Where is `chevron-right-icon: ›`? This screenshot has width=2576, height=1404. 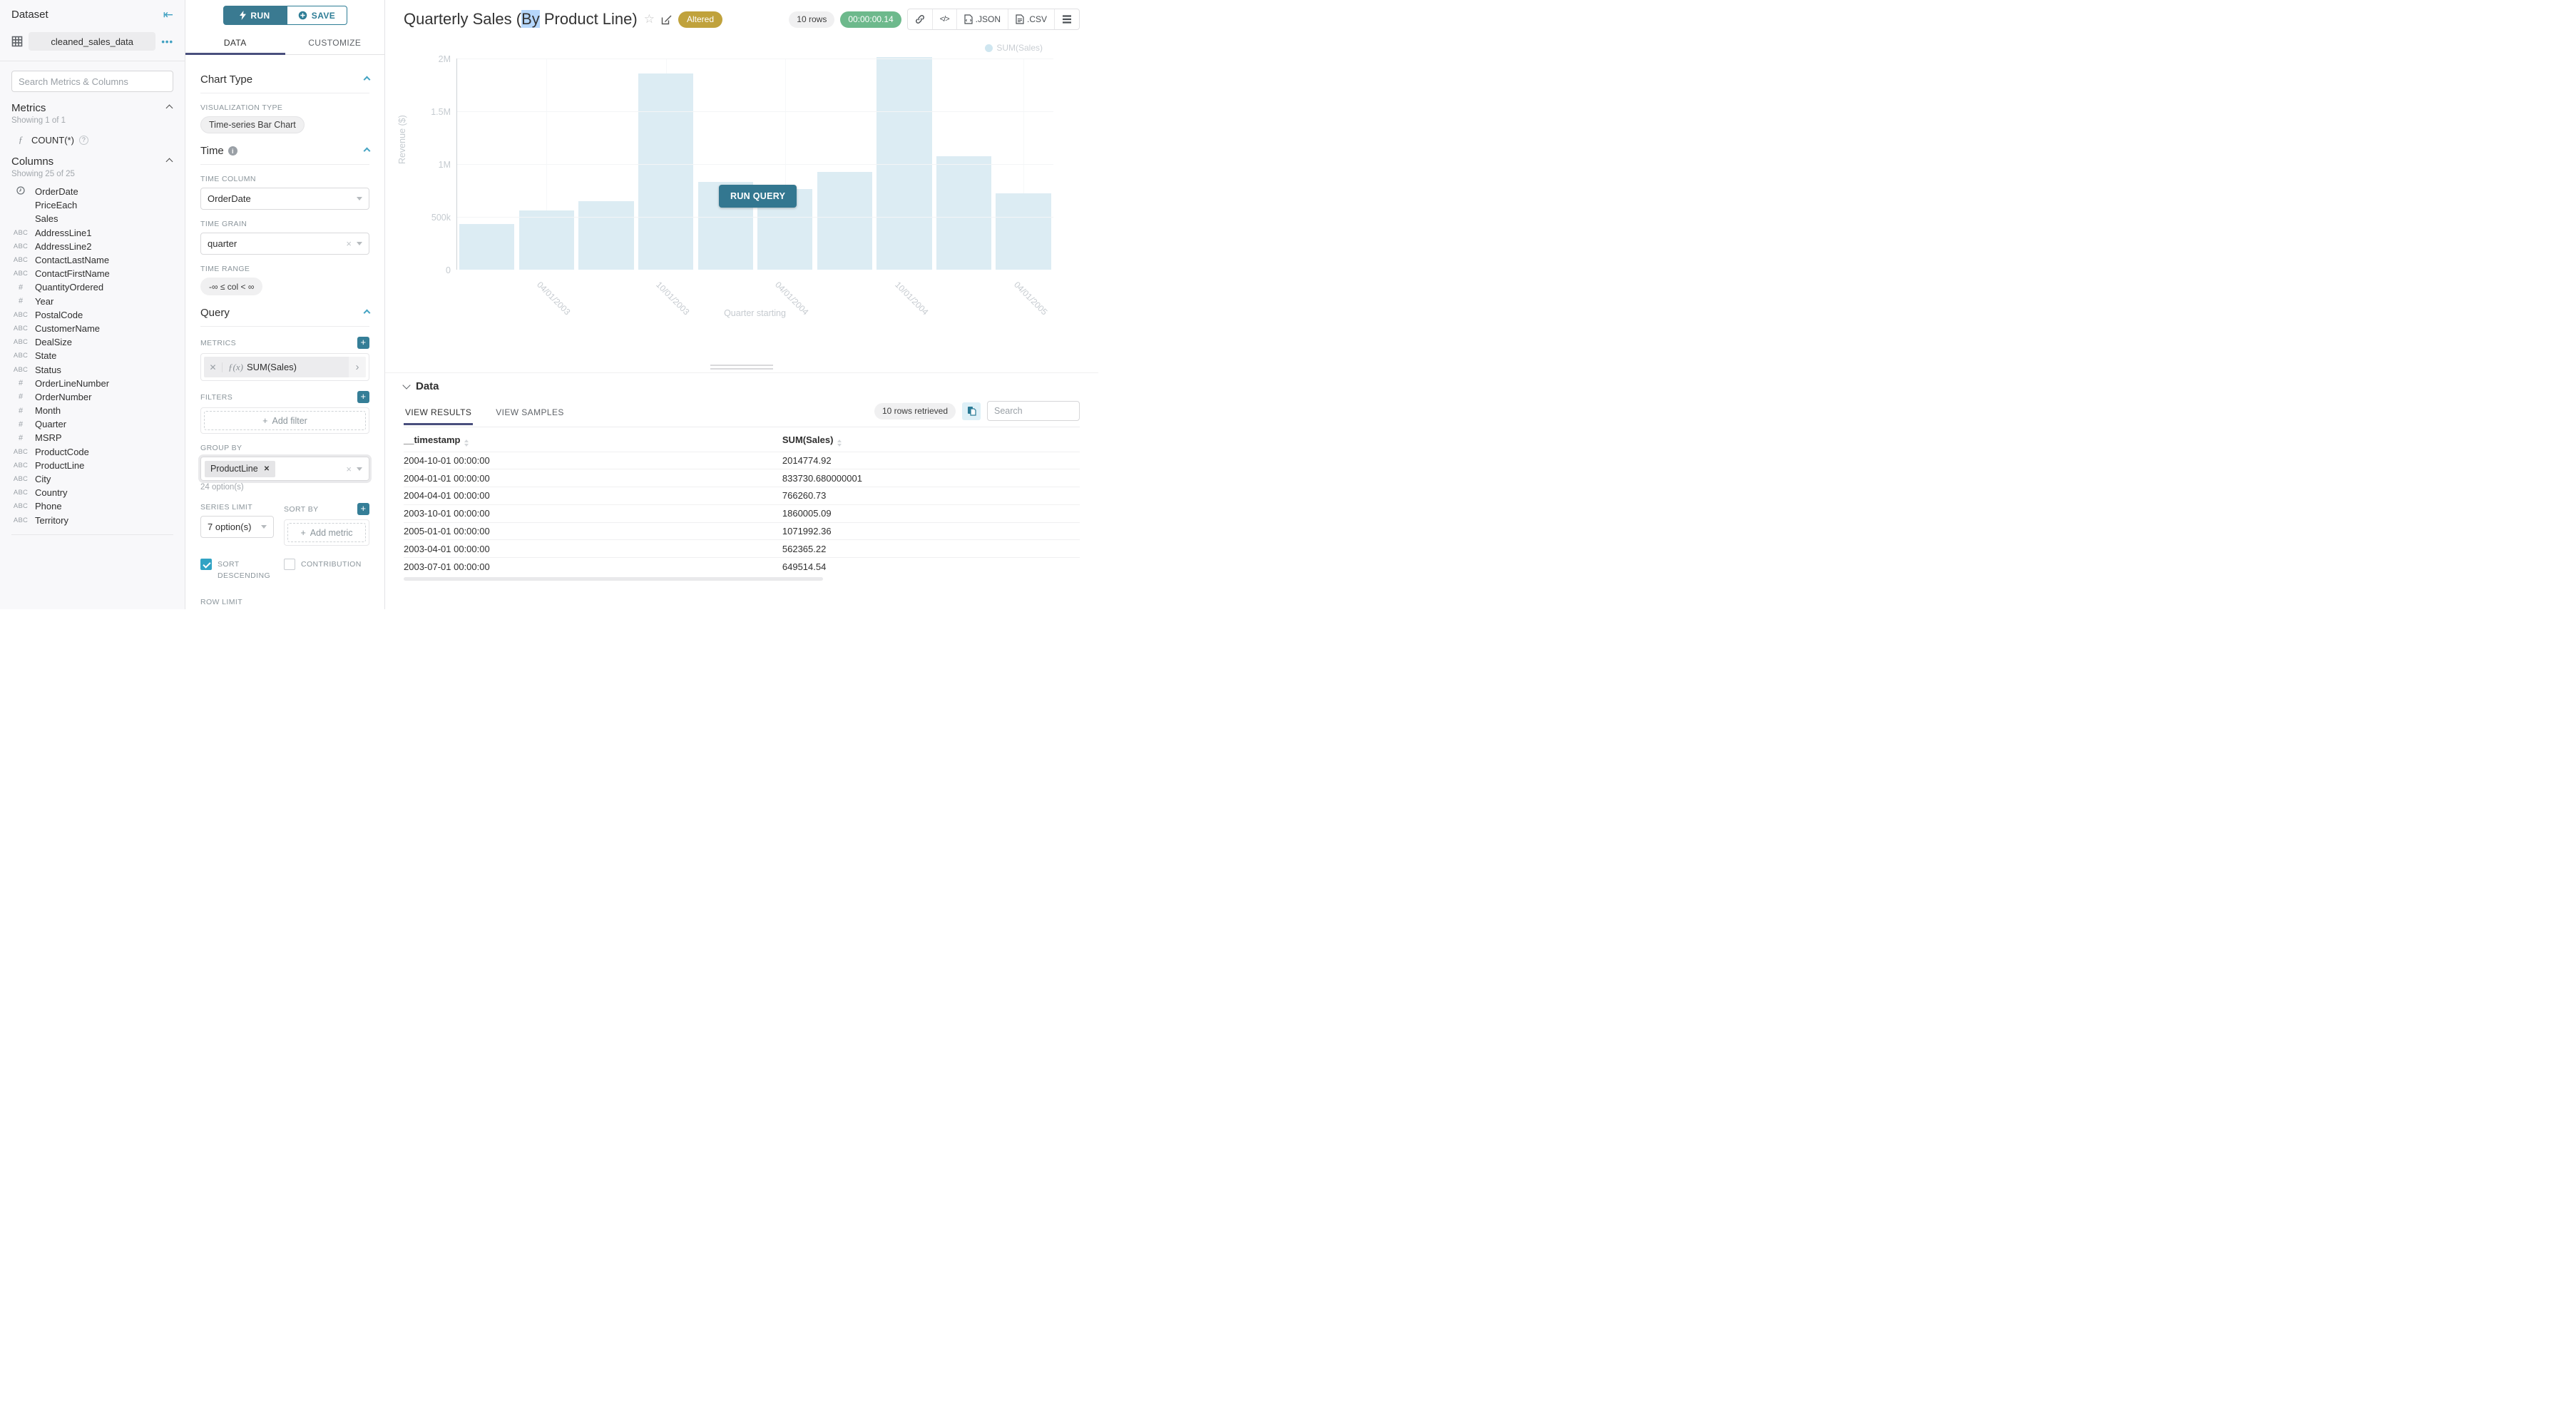 chevron-right-icon: › is located at coordinates (358, 367).